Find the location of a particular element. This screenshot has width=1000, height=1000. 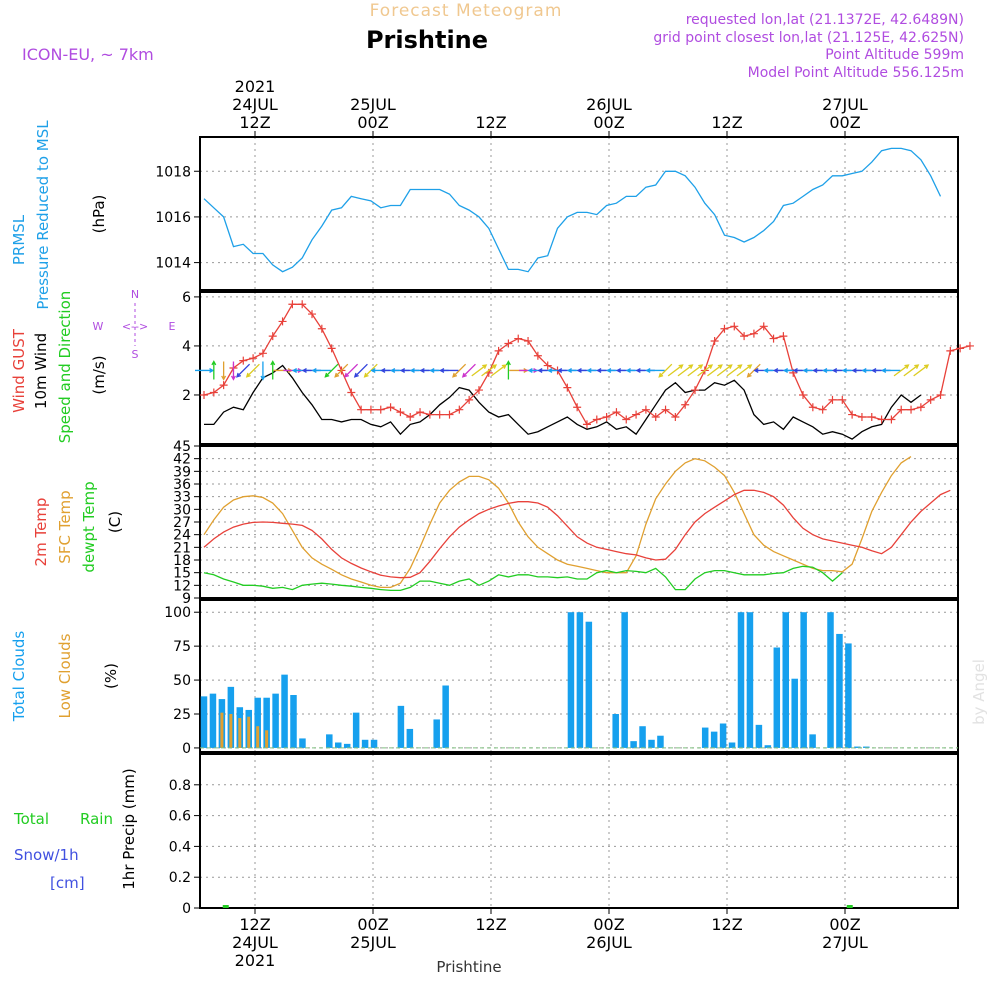

dewpt-line is located at coordinates (523, 578).